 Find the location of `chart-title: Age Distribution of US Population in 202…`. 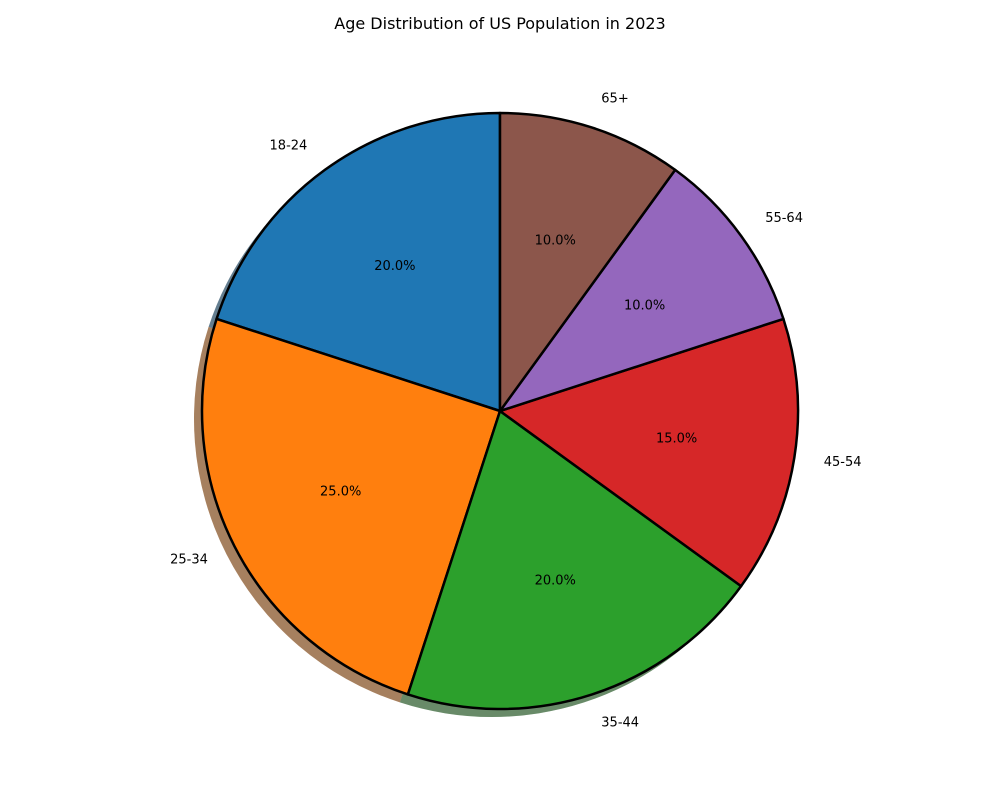

chart-title: Age Distribution of US Population in 202… is located at coordinates (499, 23).